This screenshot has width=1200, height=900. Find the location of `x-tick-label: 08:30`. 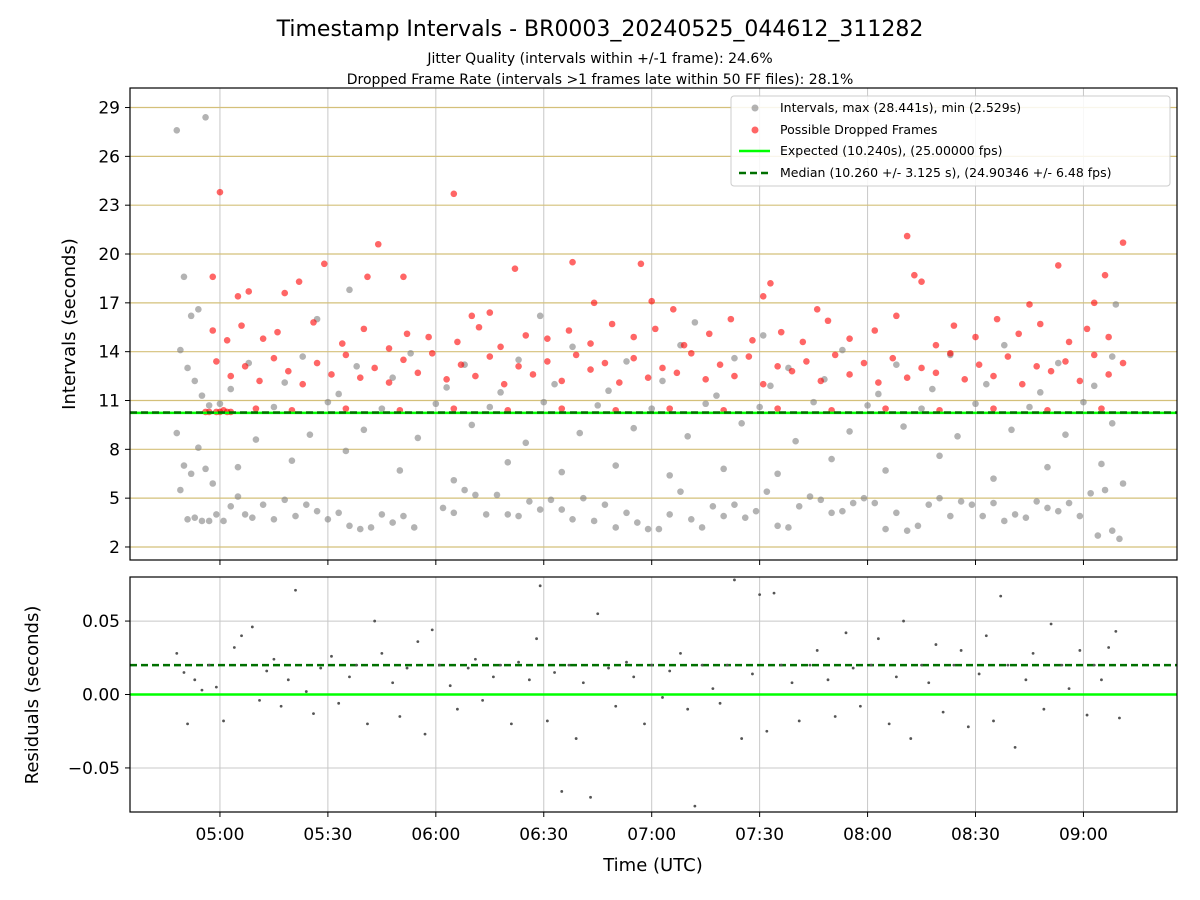

x-tick-label: 08:30 is located at coordinates (975, 835).